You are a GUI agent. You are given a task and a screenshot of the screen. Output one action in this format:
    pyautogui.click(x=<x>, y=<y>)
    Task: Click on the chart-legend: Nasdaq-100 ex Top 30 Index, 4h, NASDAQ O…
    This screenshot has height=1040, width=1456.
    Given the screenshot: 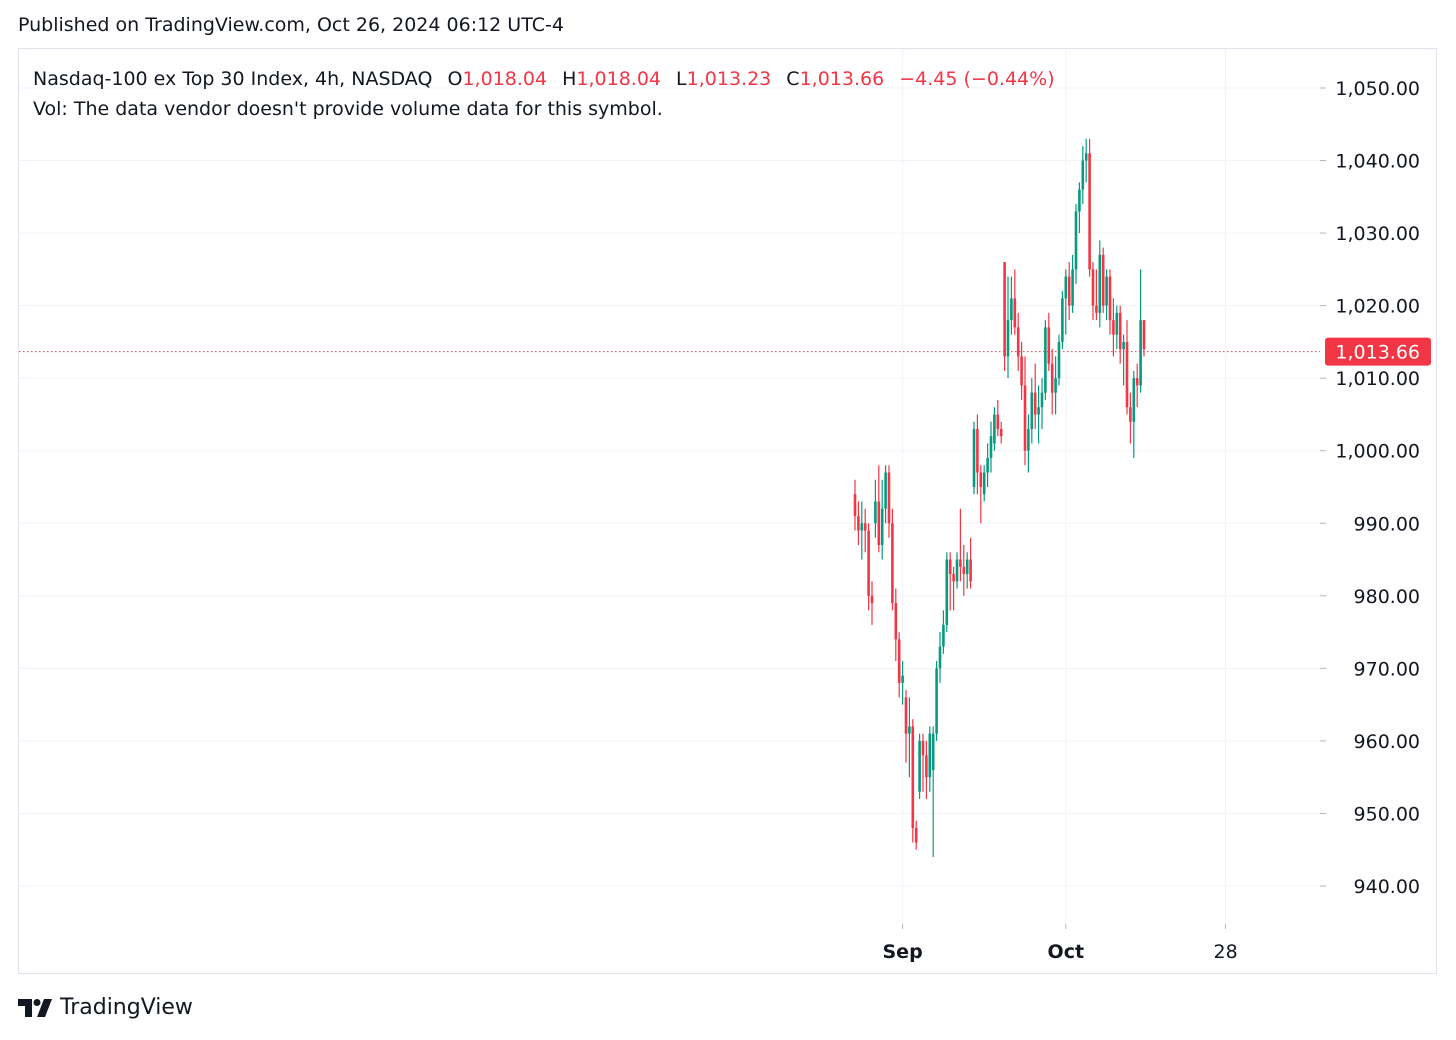 What is the action you would take?
    pyautogui.click(x=544, y=94)
    